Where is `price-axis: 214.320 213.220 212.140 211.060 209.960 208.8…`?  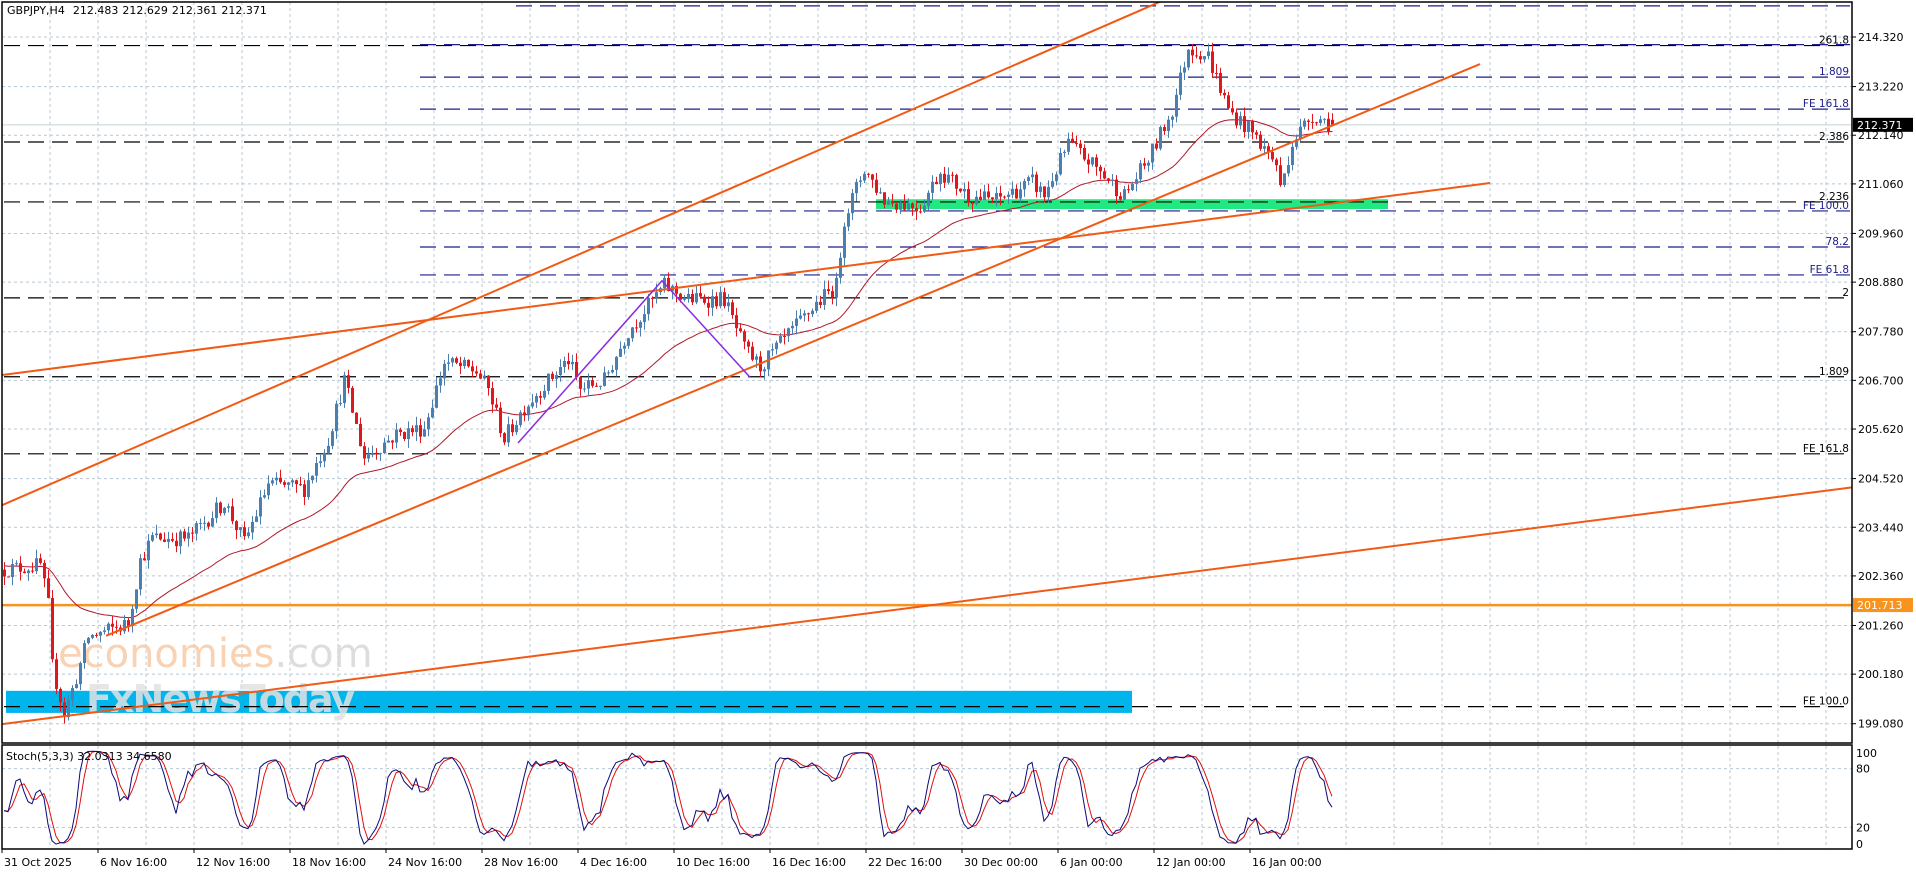 price-axis: 214.320 213.220 212.140 211.060 209.960 208.8… is located at coordinates (1882, 441).